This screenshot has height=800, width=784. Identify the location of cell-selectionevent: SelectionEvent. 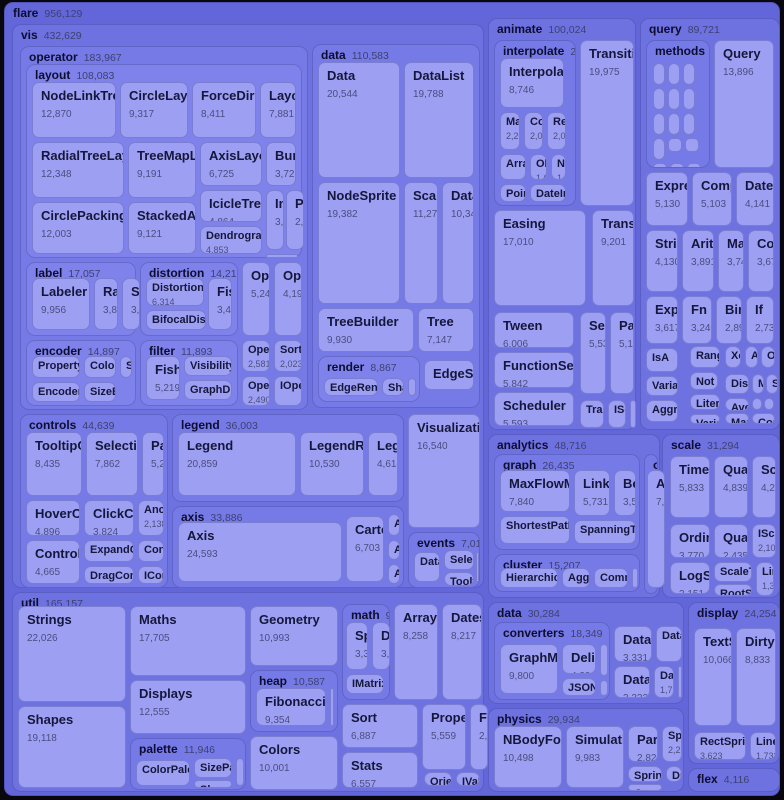
(459, 560).